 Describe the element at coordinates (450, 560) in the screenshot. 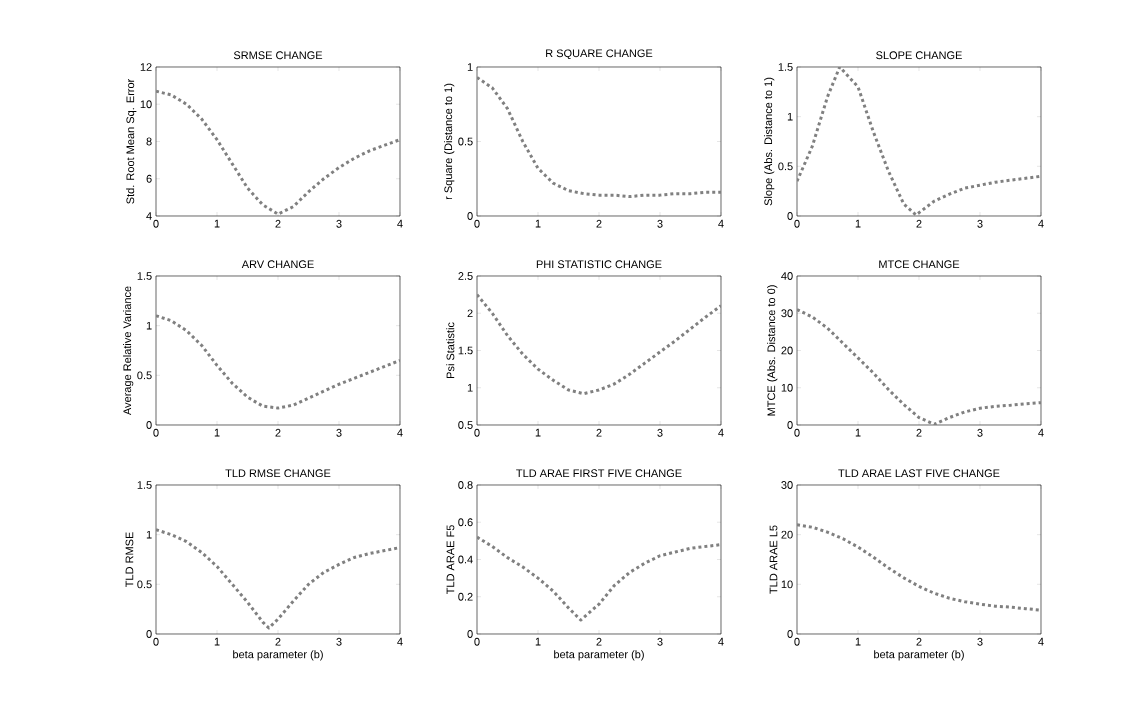

I see `y-axis-title: TLD ARAE F5` at that location.